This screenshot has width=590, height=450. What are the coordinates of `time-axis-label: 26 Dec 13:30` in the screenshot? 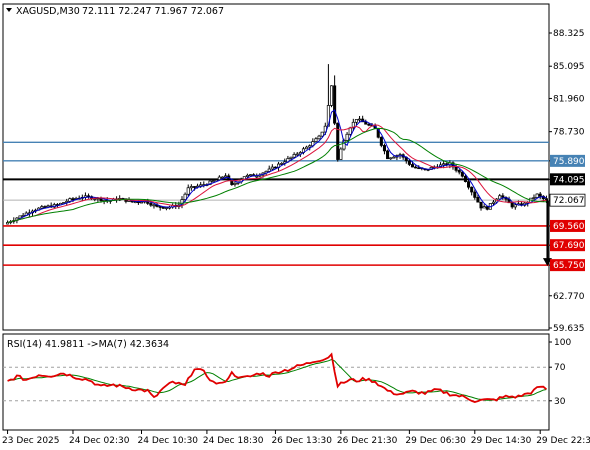 It's located at (301, 441).